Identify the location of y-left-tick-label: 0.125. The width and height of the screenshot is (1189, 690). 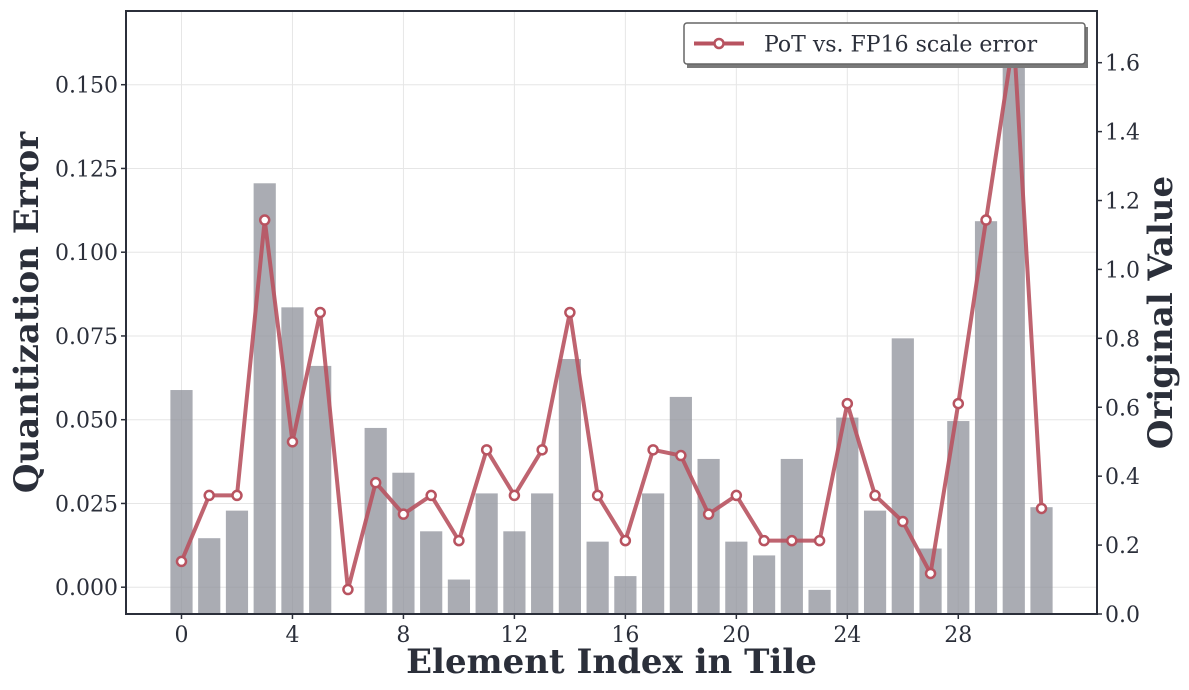
(86, 169).